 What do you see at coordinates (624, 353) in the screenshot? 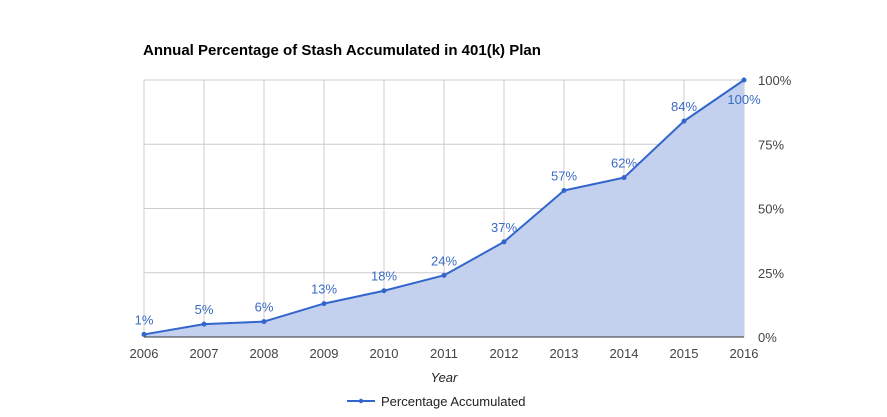
I see `x-tick-label: 2014` at bounding box center [624, 353].